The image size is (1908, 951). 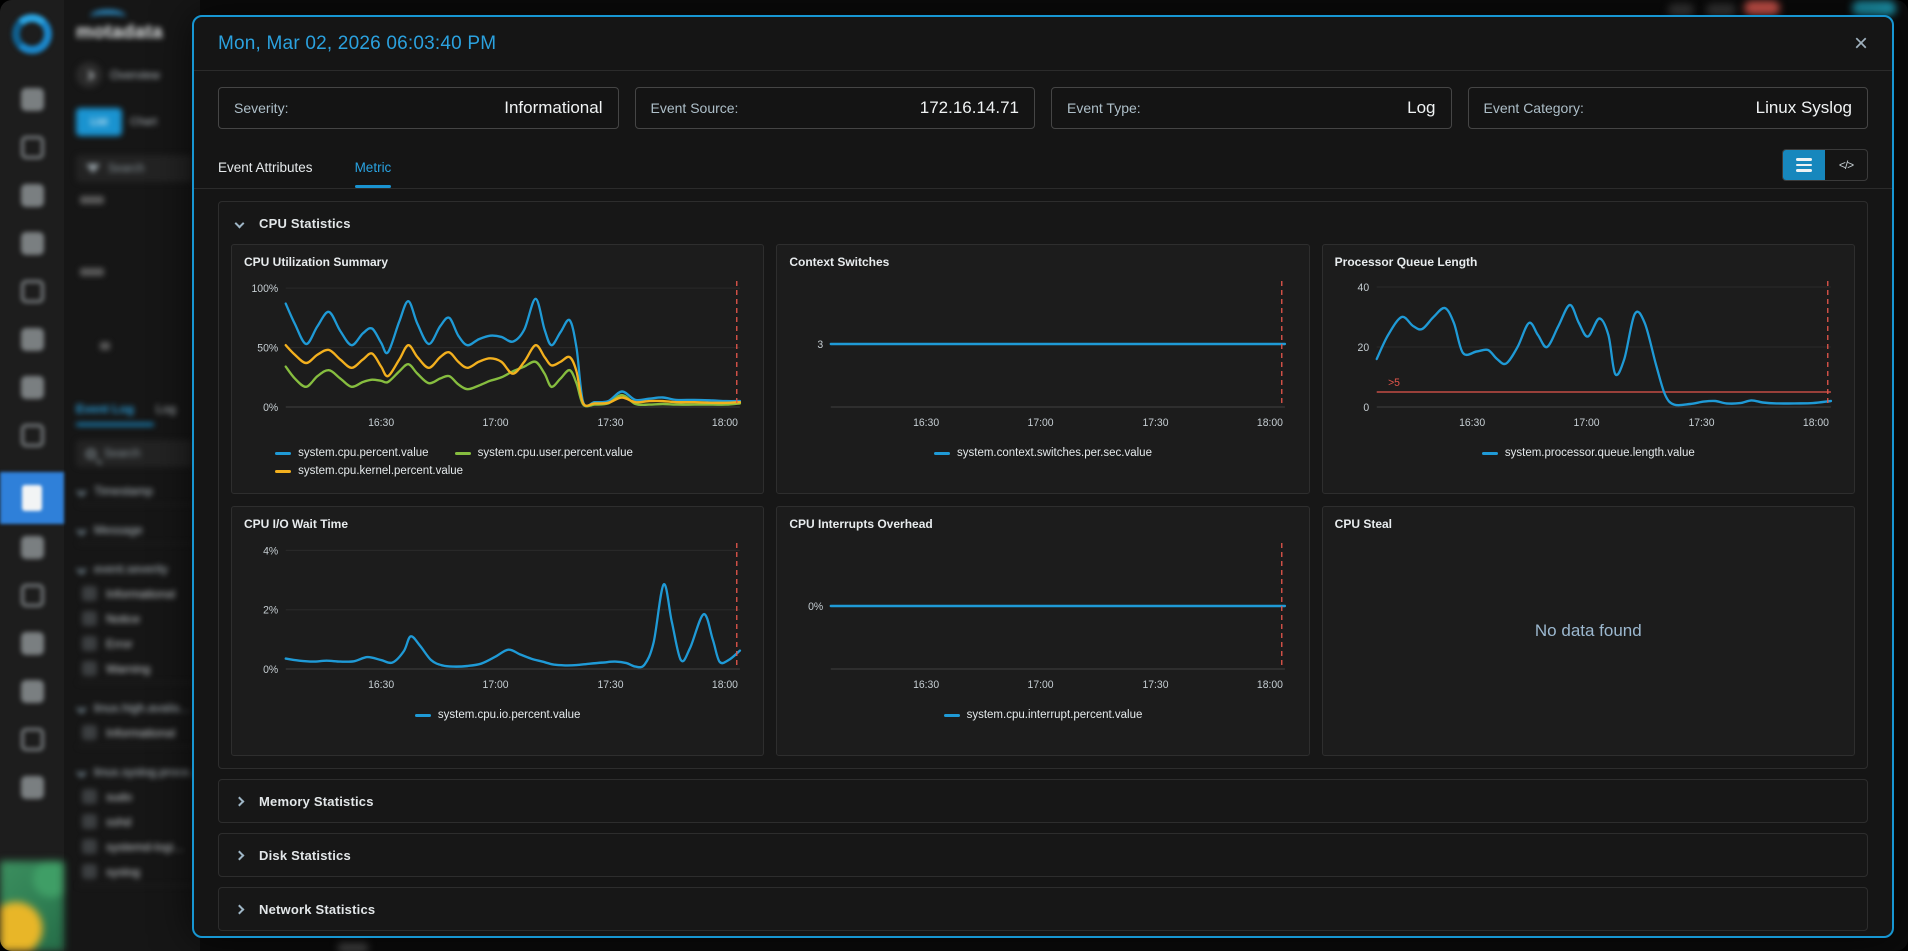 I want to click on filter-checkbox-item: syslog, so click(x=138, y=871).